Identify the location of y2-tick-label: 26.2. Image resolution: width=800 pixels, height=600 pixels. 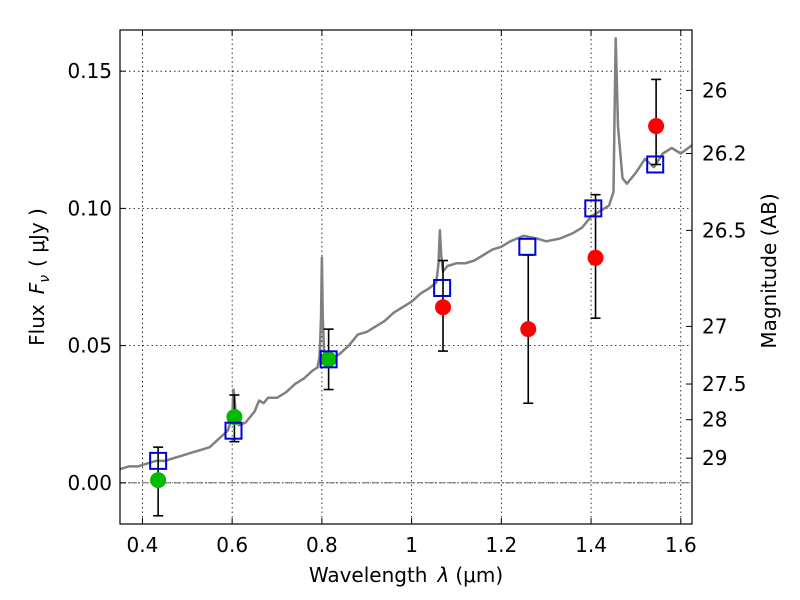
(724, 154).